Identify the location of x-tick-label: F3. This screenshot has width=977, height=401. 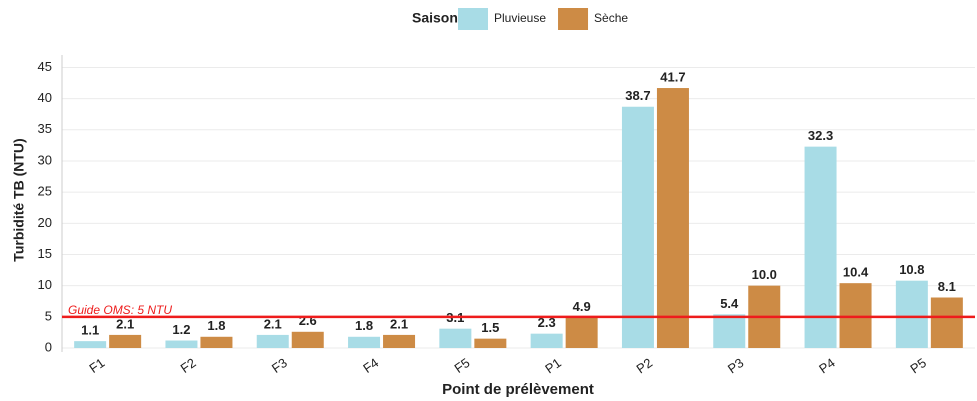
(279, 365).